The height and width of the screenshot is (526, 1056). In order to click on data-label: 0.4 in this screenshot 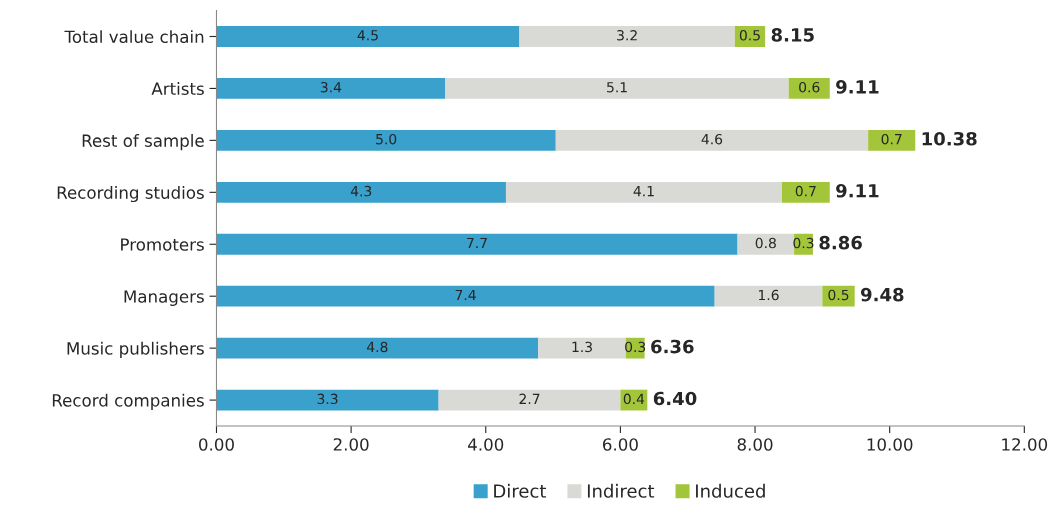, I will do `click(634, 399)`.